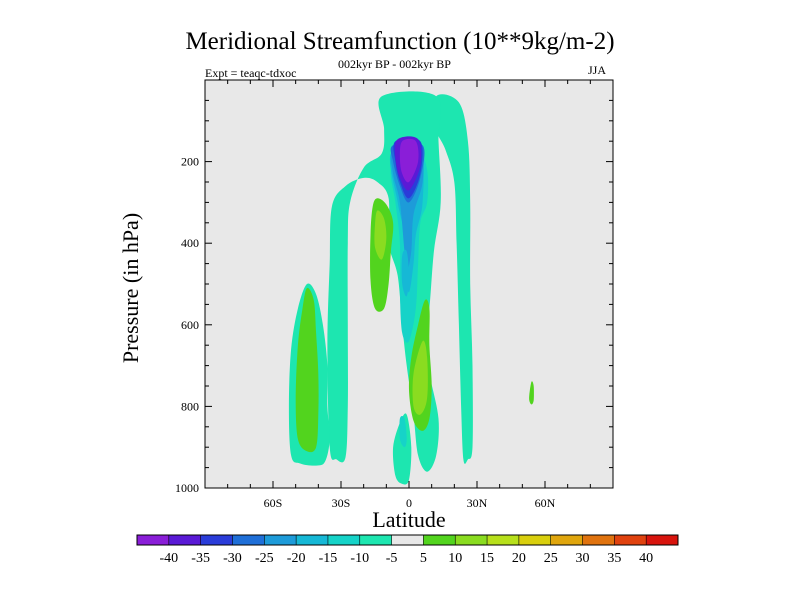  Describe the element at coordinates (583, 558) in the screenshot. I see `colorbar-label: 30` at that location.